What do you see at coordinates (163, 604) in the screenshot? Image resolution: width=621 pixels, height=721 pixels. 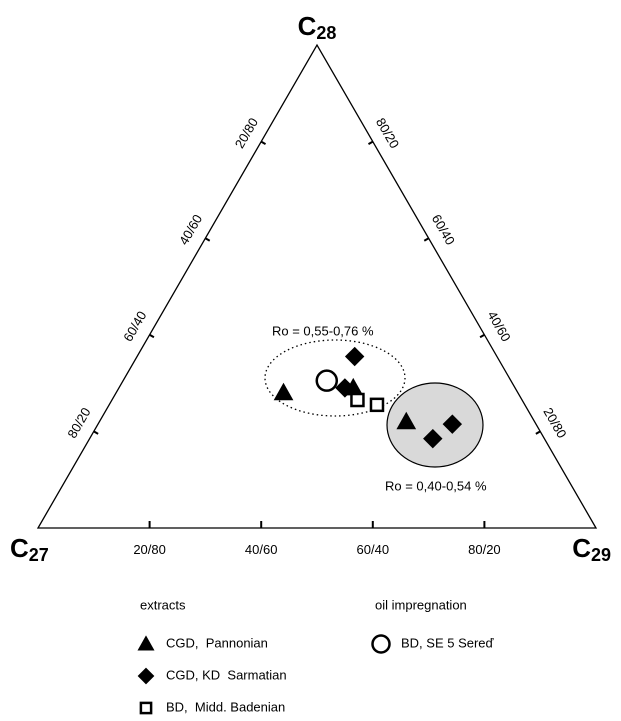 I see `legend-group-title: extracts` at bounding box center [163, 604].